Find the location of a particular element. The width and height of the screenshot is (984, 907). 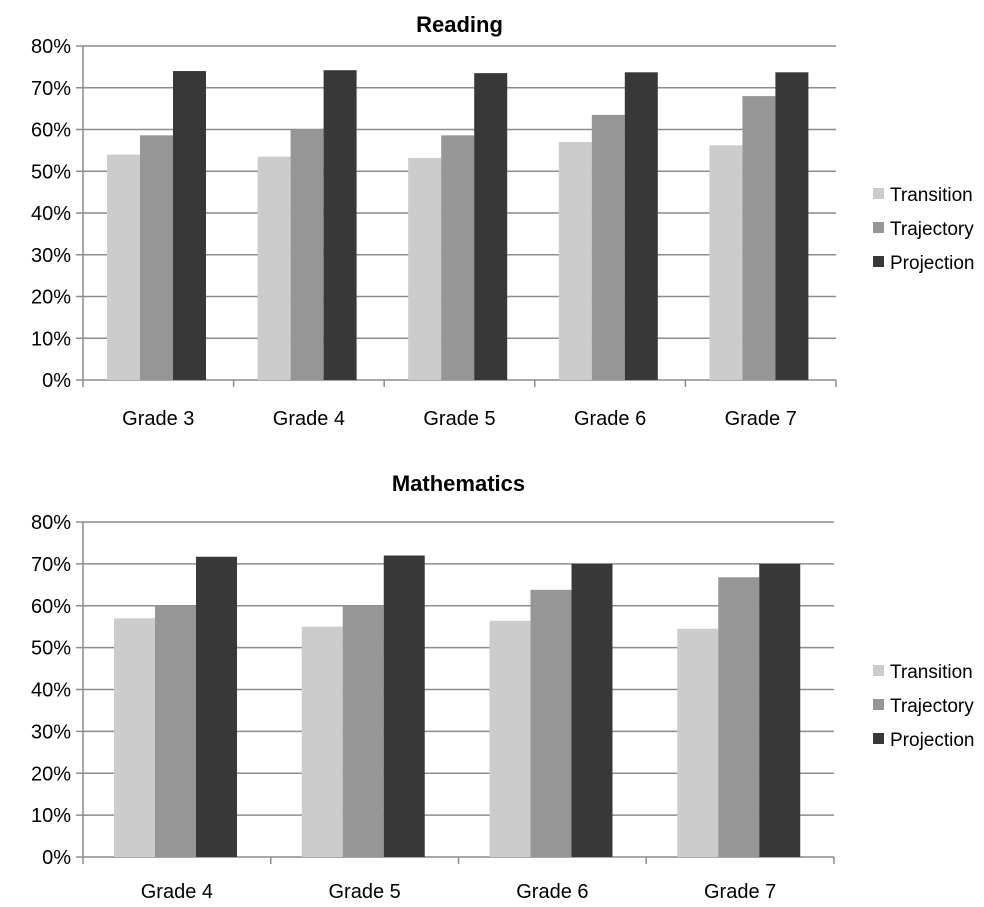

mathematics-legend: Transition Trajectory Projection is located at coordinates (924, 706).